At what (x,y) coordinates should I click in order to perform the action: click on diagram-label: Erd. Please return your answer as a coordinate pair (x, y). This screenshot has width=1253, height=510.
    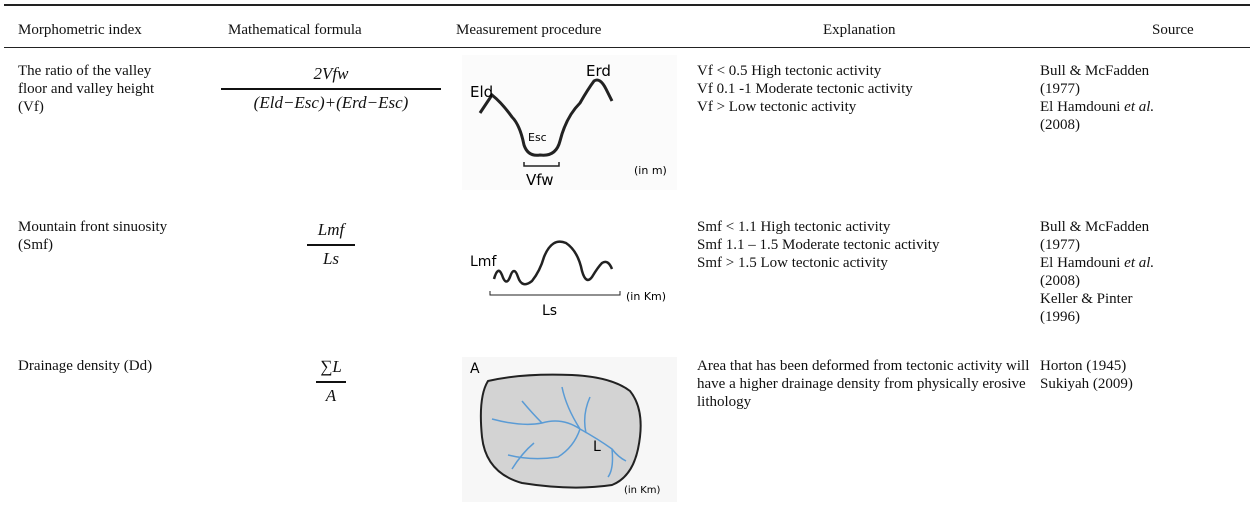
    Looking at the image, I should click on (598, 71).